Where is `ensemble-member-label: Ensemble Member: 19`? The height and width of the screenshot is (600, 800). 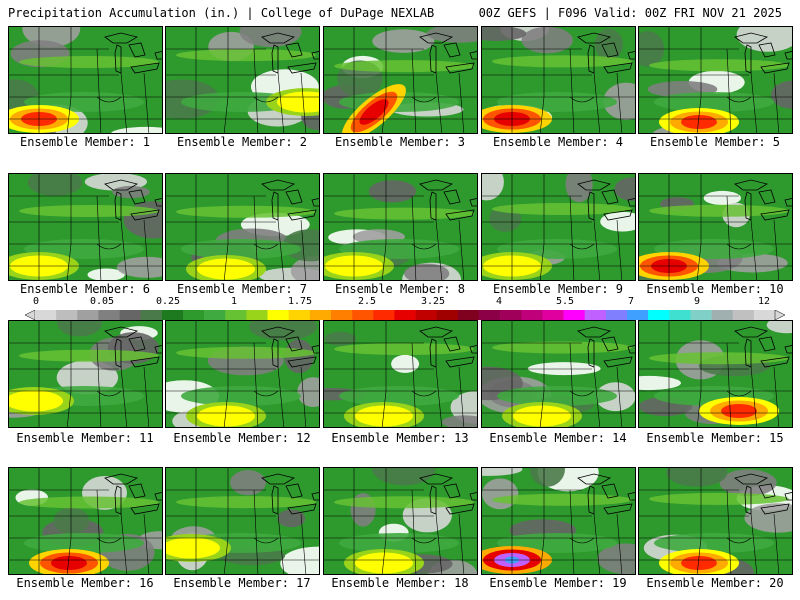
ensemble-member-label: Ensemble Member: 19 is located at coordinates (558, 583).